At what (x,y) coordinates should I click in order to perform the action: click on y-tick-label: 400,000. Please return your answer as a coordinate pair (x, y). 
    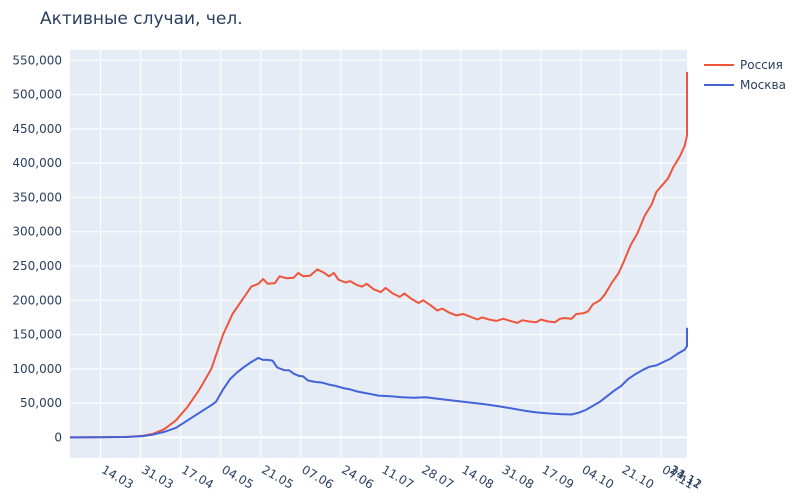
    Looking at the image, I should click on (37, 163).